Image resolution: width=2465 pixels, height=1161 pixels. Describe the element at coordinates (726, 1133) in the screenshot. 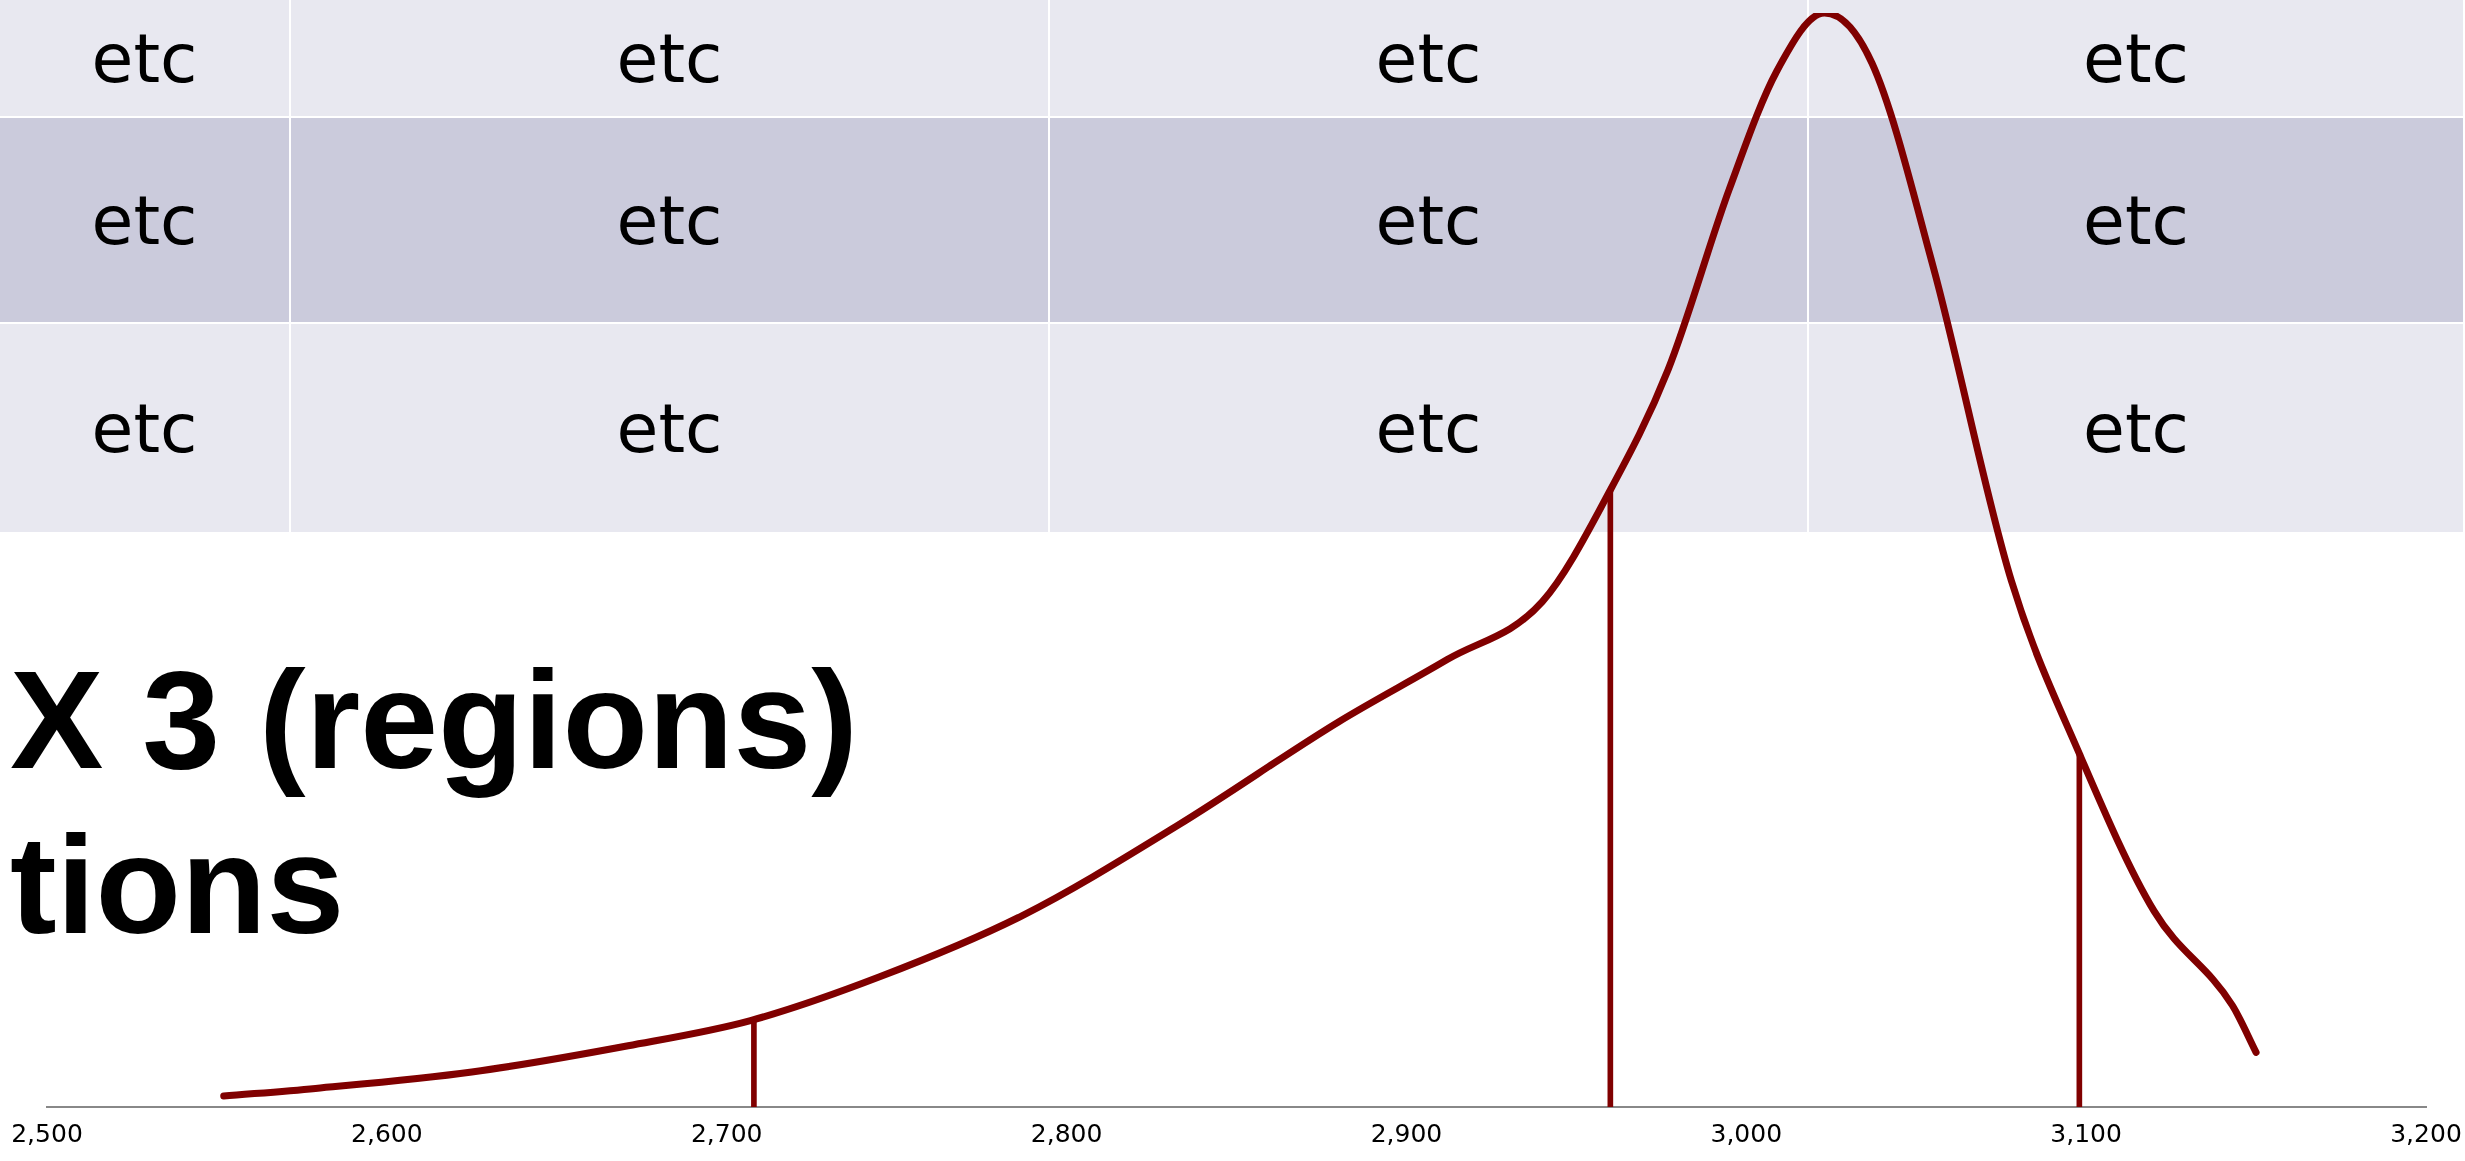

I see `x-tick-label: 2,700` at that location.